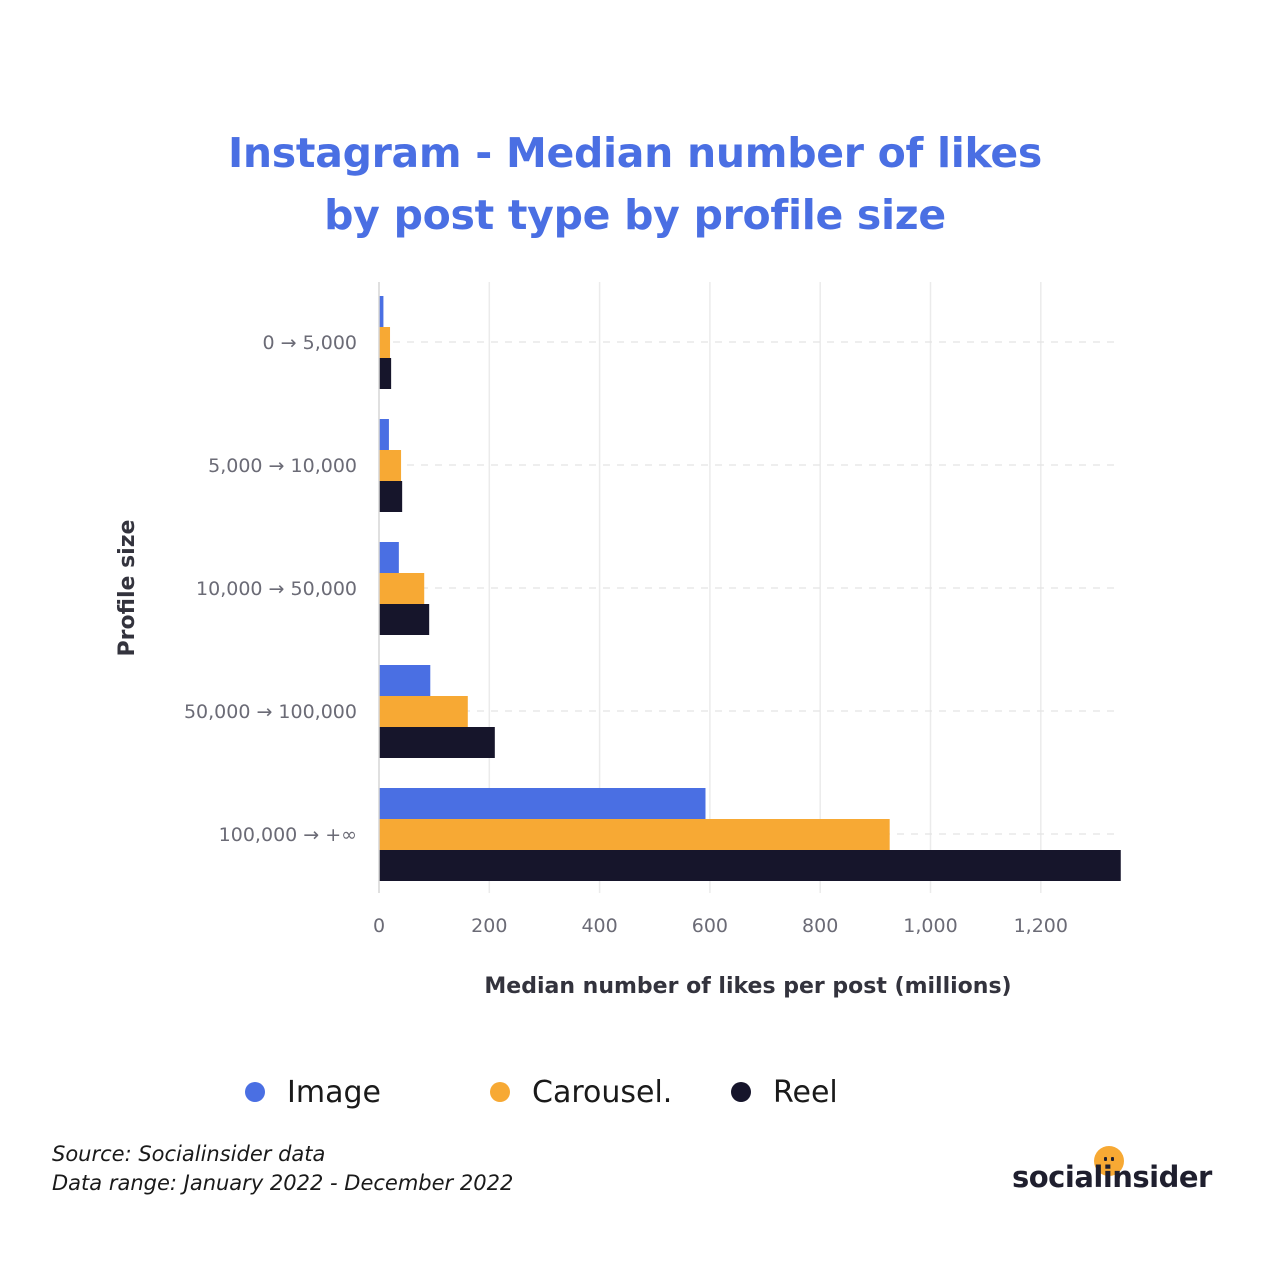 This screenshot has height=1270, width=1270. I want to click on y-tick-label: 5,000 → 10,000, so click(282, 466).